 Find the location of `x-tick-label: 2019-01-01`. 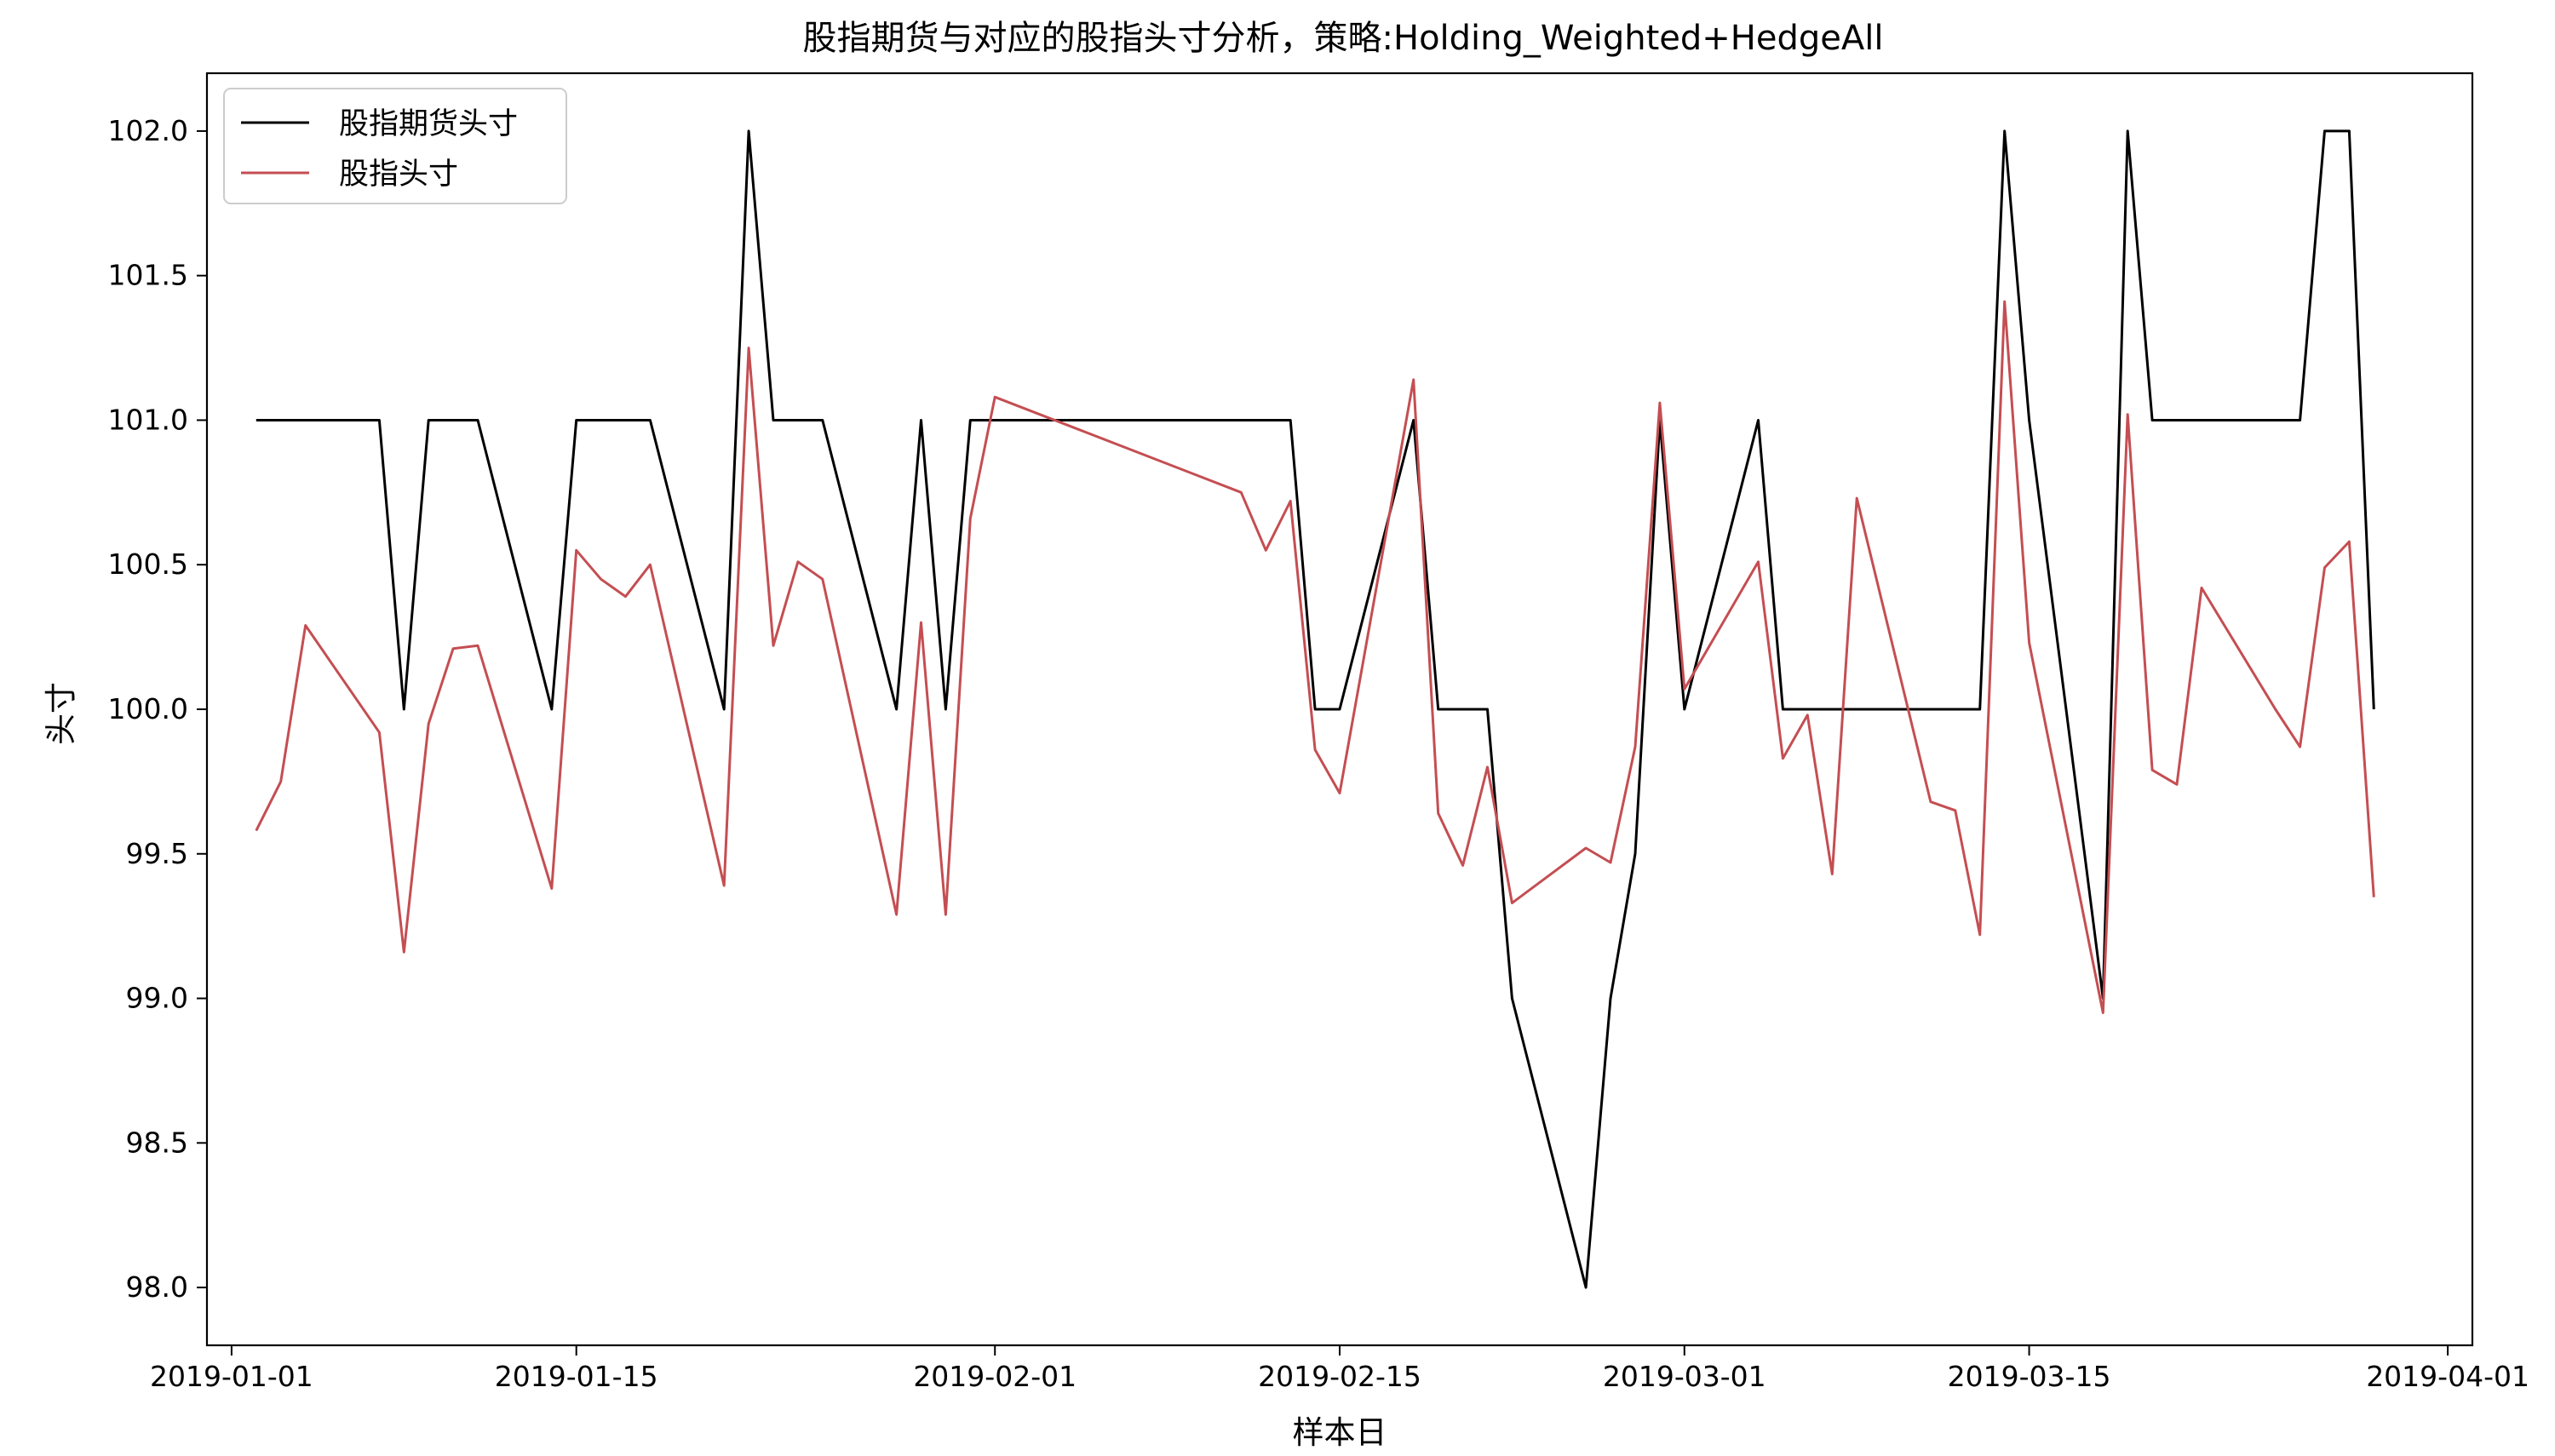

x-tick-label: 2019-01-01 is located at coordinates (231, 1377).